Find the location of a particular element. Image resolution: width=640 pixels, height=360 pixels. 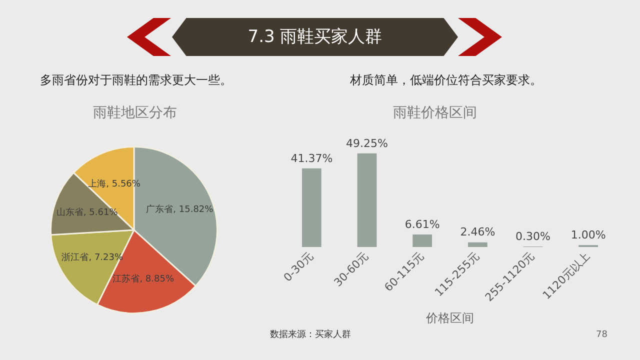

data-label: 6.61% is located at coordinates (422, 224).